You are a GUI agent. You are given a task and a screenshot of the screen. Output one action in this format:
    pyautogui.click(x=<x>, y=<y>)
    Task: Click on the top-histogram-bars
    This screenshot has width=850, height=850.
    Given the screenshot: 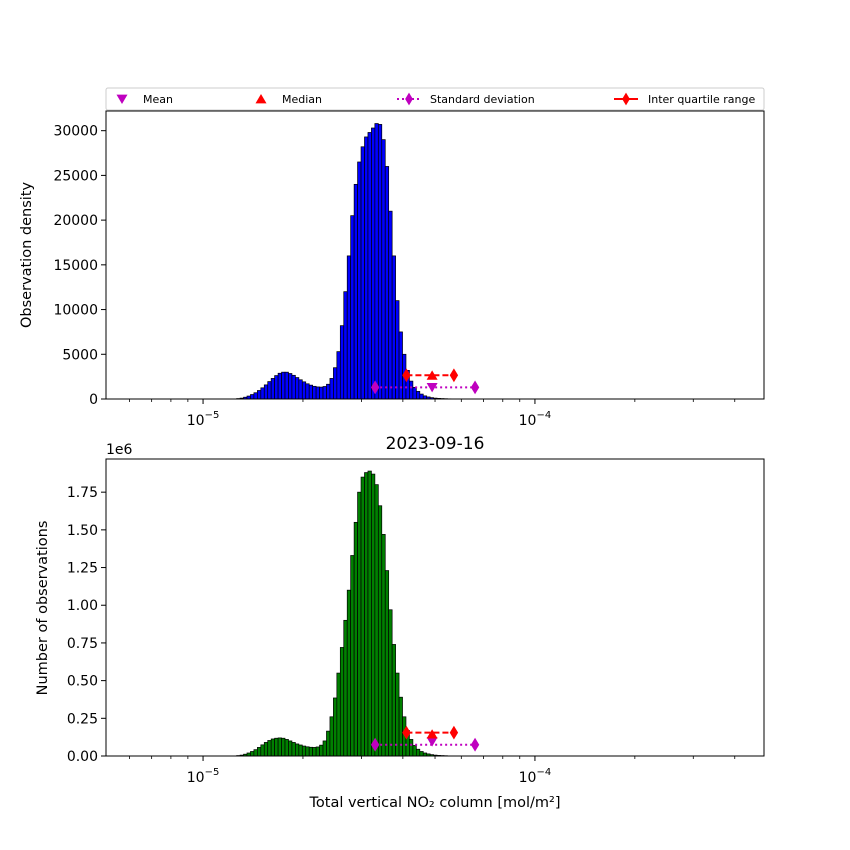 What is the action you would take?
    pyautogui.click(x=354, y=261)
    